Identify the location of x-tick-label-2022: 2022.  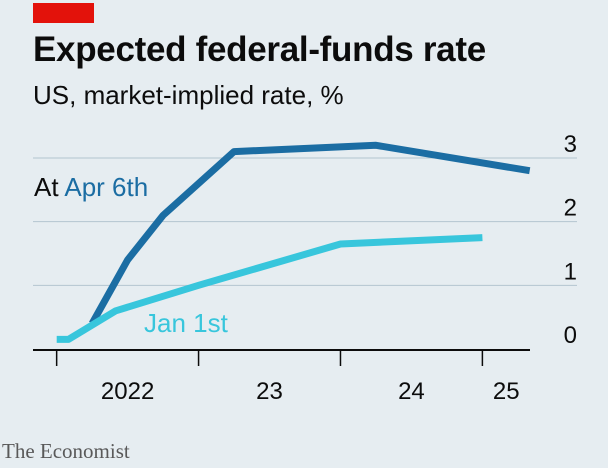
(127, 391).